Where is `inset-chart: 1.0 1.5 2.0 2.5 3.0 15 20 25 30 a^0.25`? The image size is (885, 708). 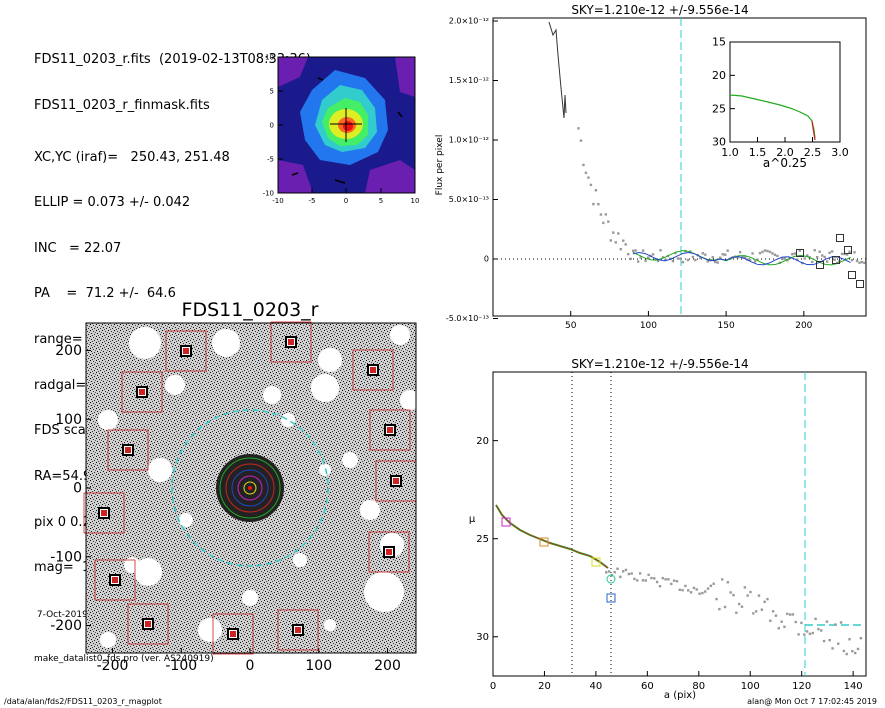
inset-chart: 1.0 1.5 2.0 2.5 3.0 15 20 25 30 a^0.25 is located at coordinates (780, 103).